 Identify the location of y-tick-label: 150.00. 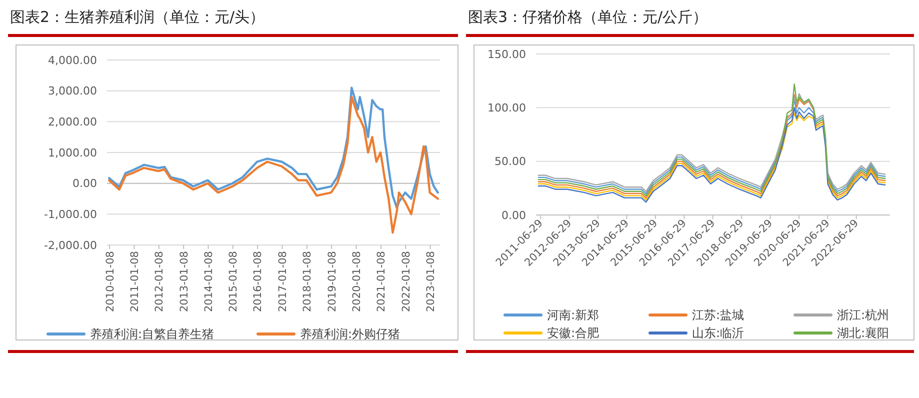
(507, 54).